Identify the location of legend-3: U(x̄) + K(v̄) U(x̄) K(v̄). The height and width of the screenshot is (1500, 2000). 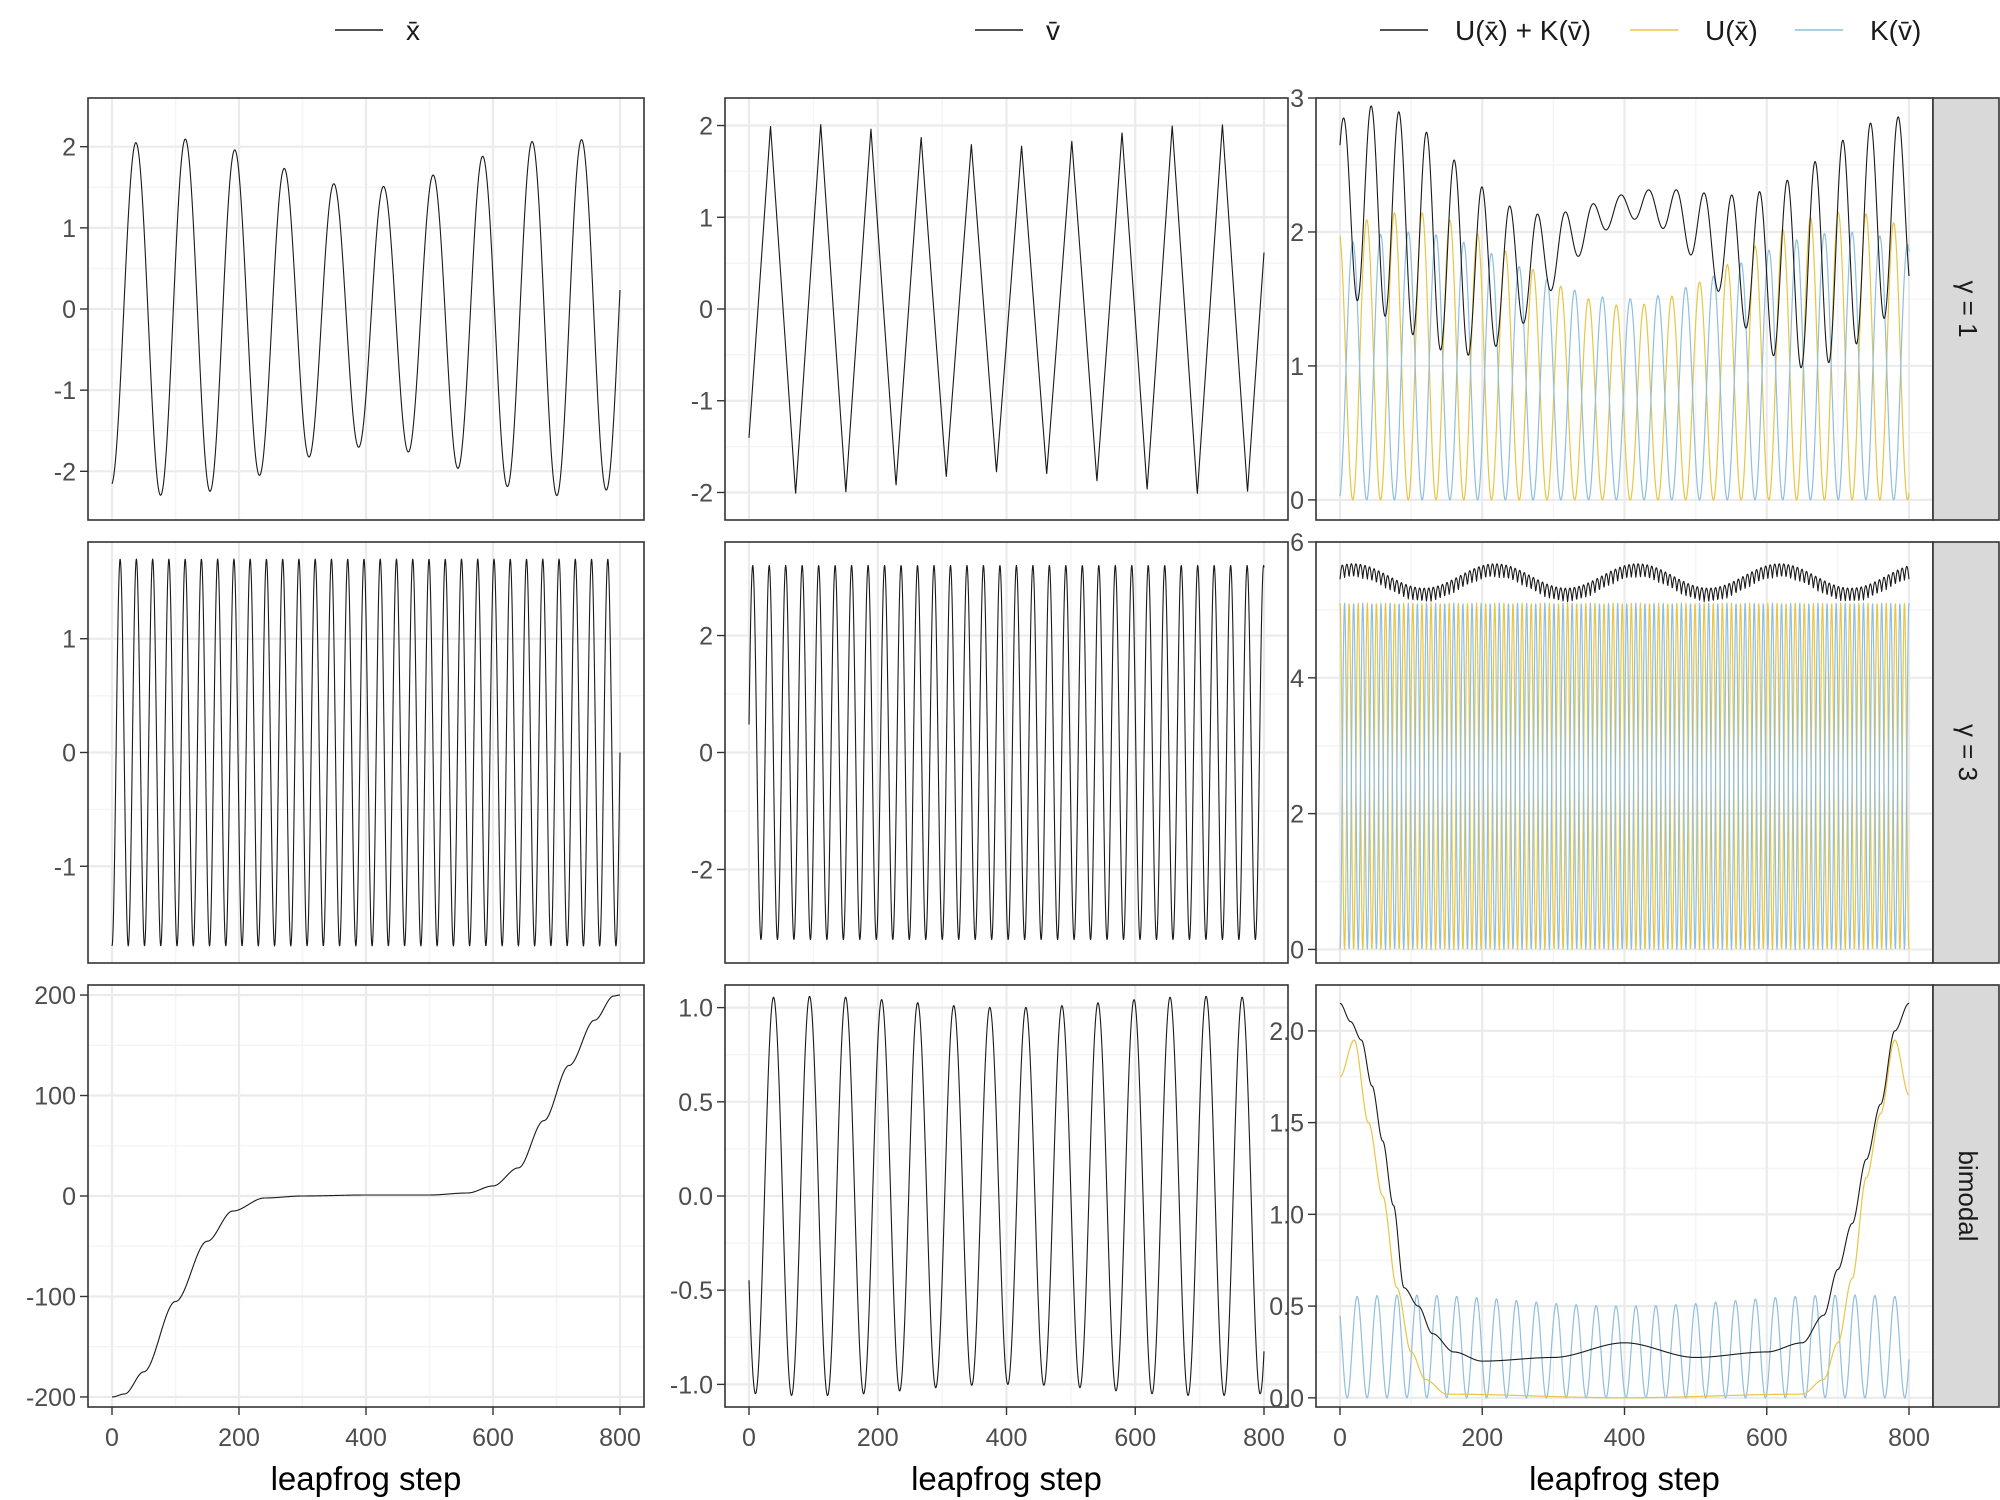
(1650, 30).